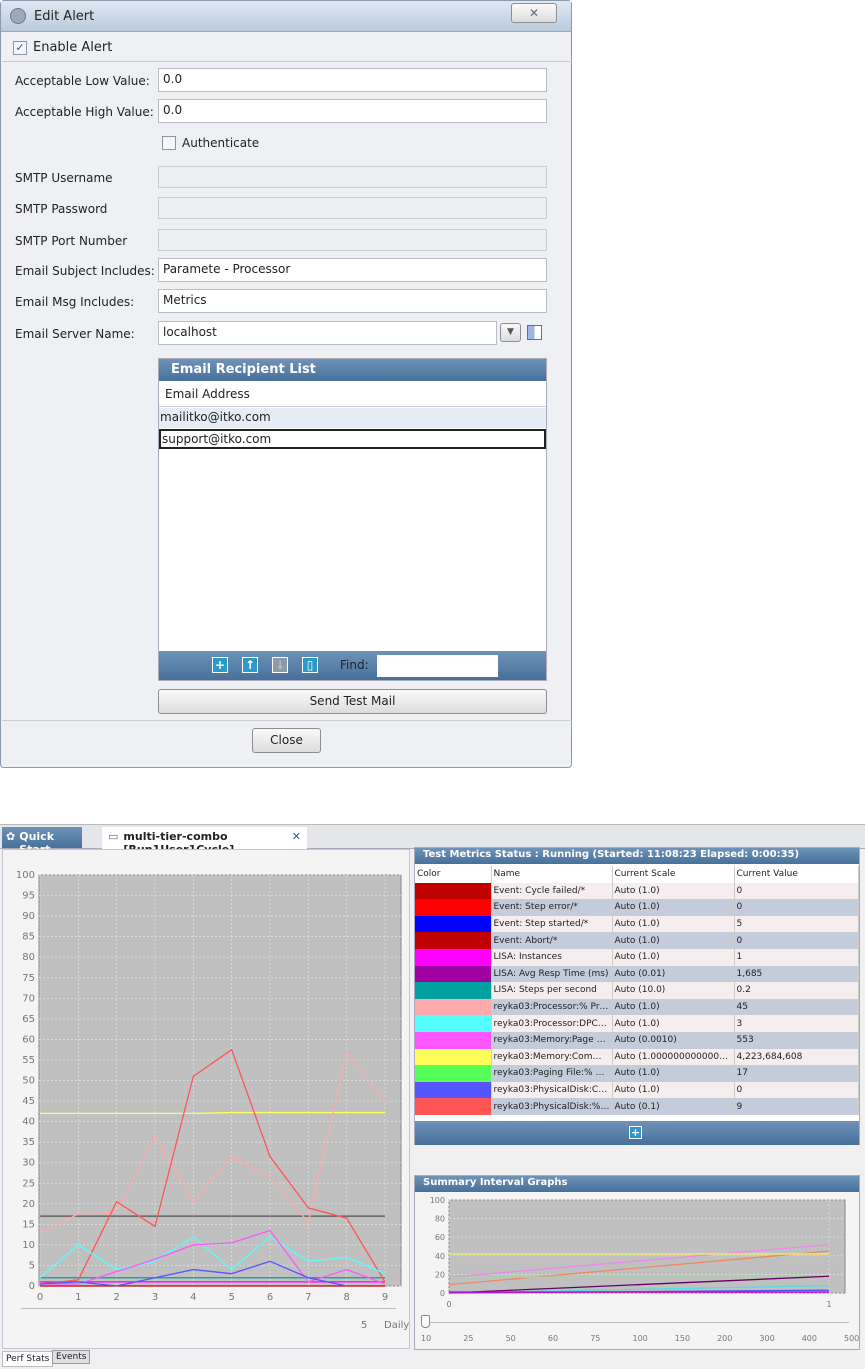  What do you see at coordinates (796, 874) in the screenshot?
I see `column-header: Current Value` at bounding box center [796, 874].